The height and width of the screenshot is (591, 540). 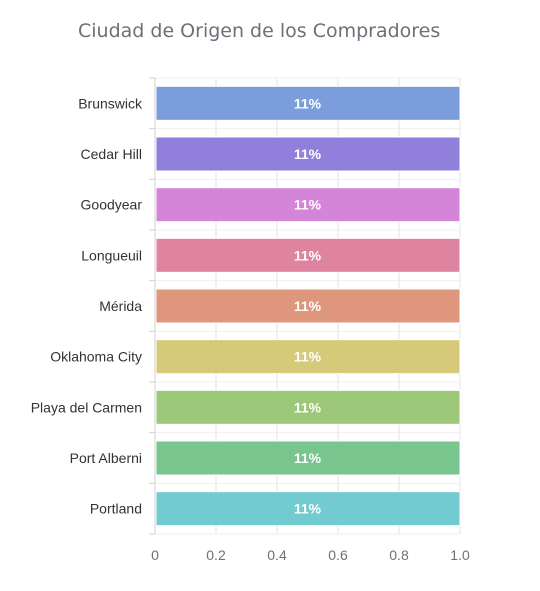 I want to click on bar-goodyear, so click(x=308, y=205).